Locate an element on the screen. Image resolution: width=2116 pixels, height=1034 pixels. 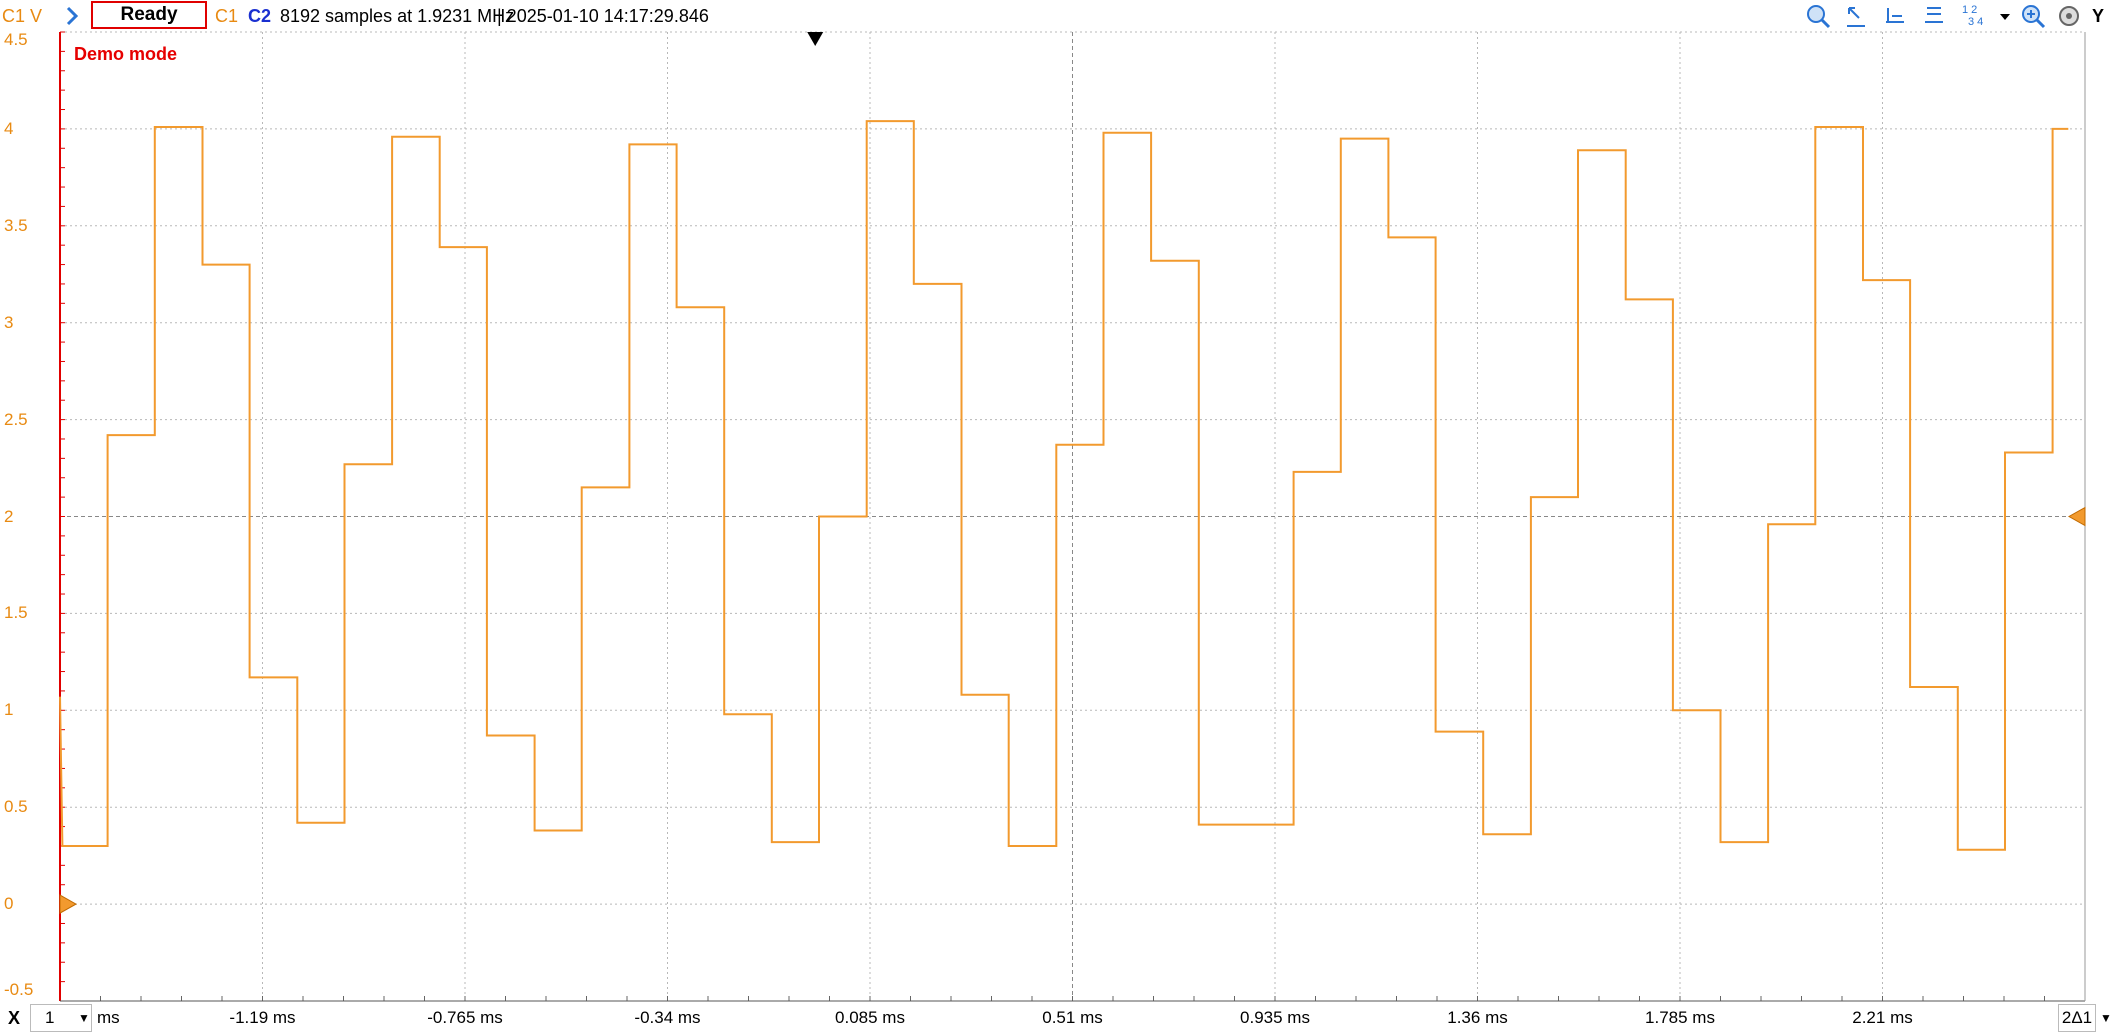
y-tick-label: 1.5 is located at coordinates (16, 613).